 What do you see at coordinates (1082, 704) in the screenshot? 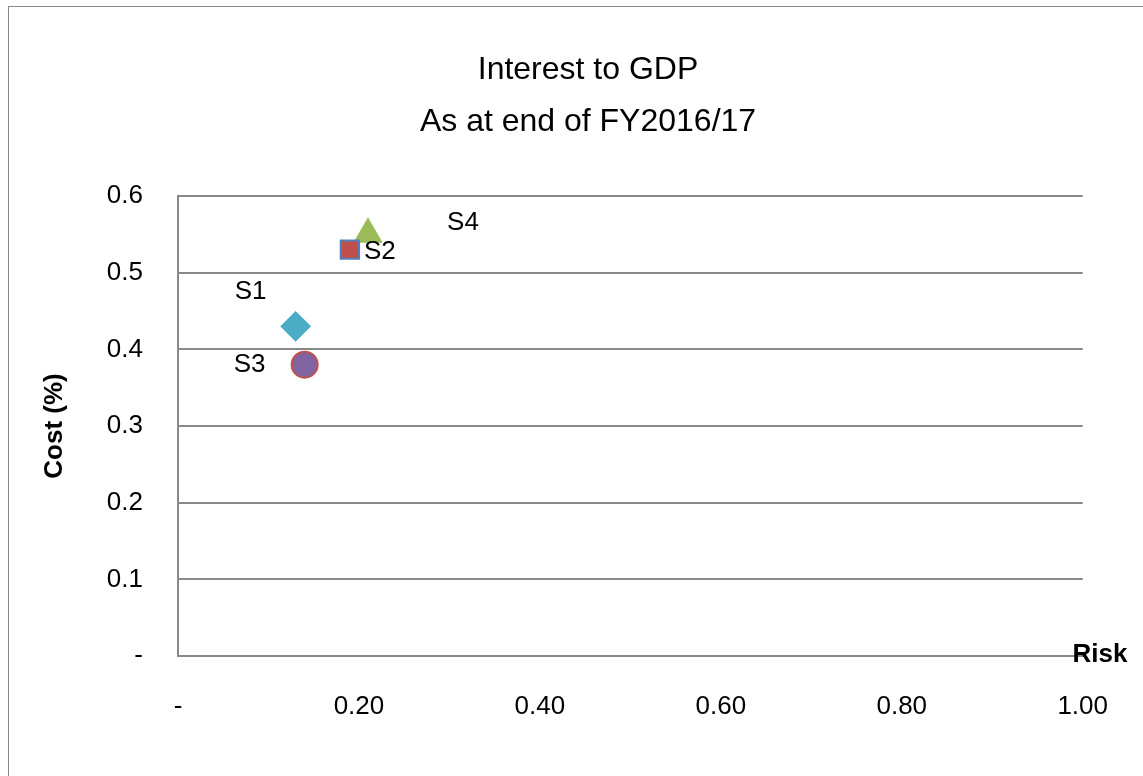
I see `x-tick-label: 1.00` at bounding box center [1082, 704].